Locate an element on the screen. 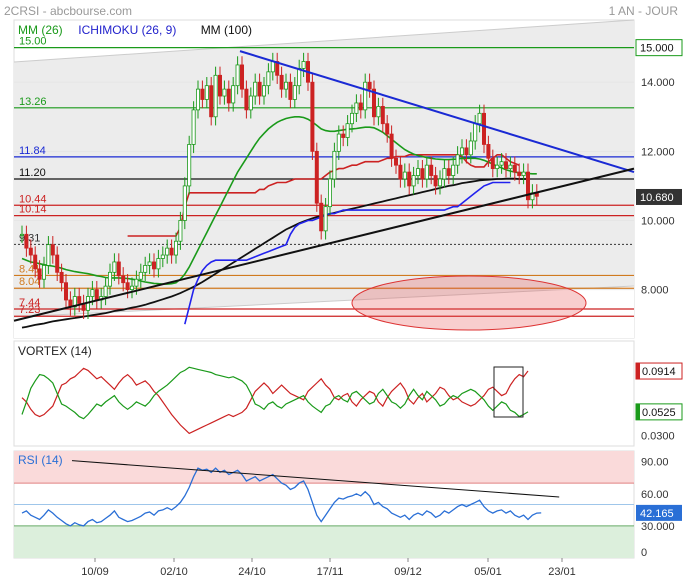  price-axis: 14.000 12.000 10.000 8.000 15.000 10.680 is located at coordinates (659, 168).